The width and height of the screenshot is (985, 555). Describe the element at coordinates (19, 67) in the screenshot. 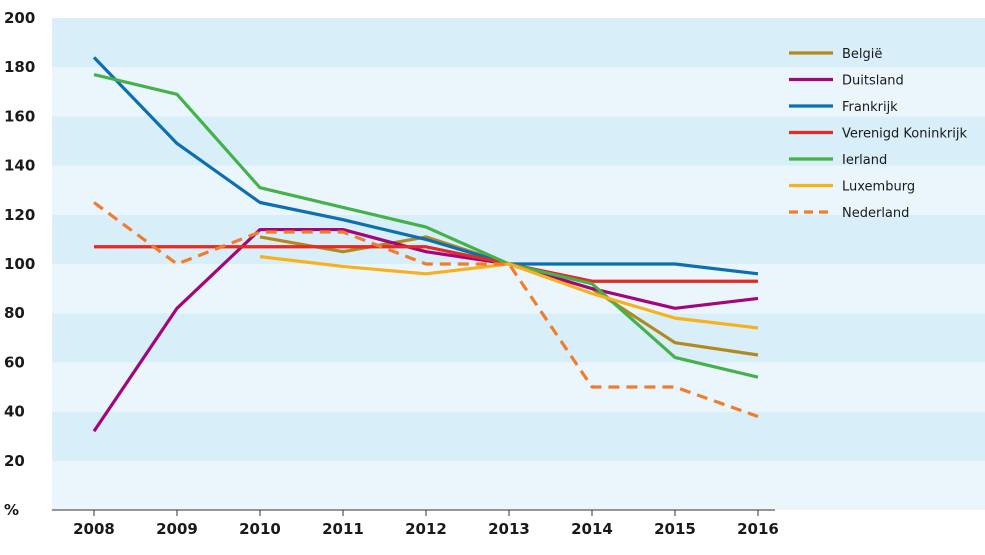

I see `y-tick-label: 180` at that location.